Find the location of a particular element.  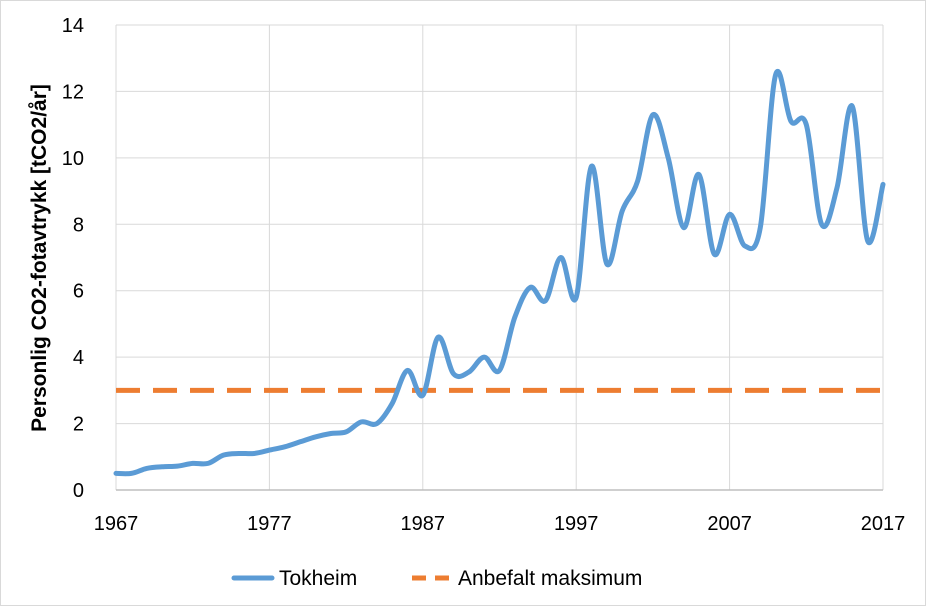

x-tick-label: 2007 is located at coordinates (729, 524).